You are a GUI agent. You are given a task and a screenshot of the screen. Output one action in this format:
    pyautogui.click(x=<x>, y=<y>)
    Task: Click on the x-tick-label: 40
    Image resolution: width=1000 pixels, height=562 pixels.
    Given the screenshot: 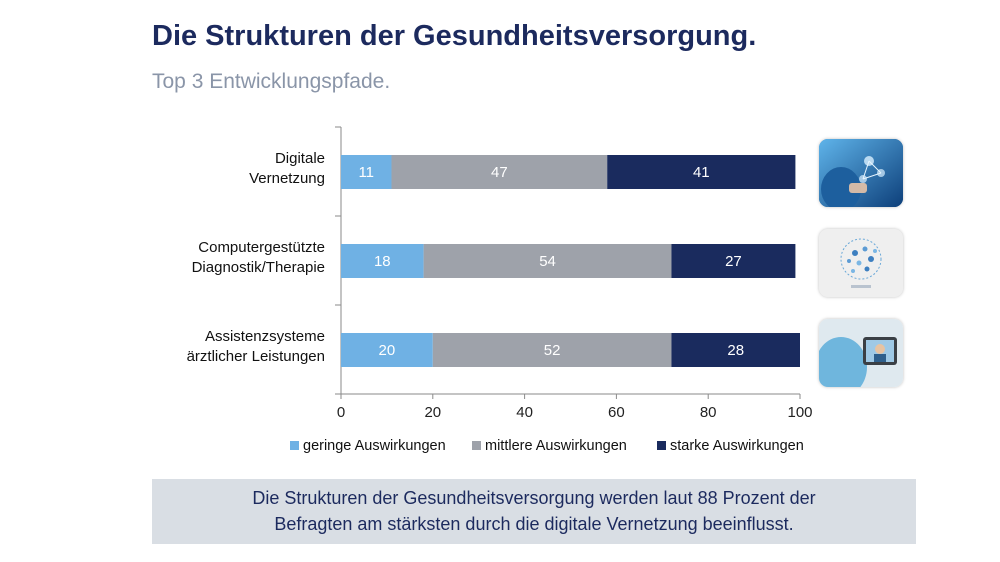 What is the action you would take?
    pyautogui.click(x=524, y=412)
    